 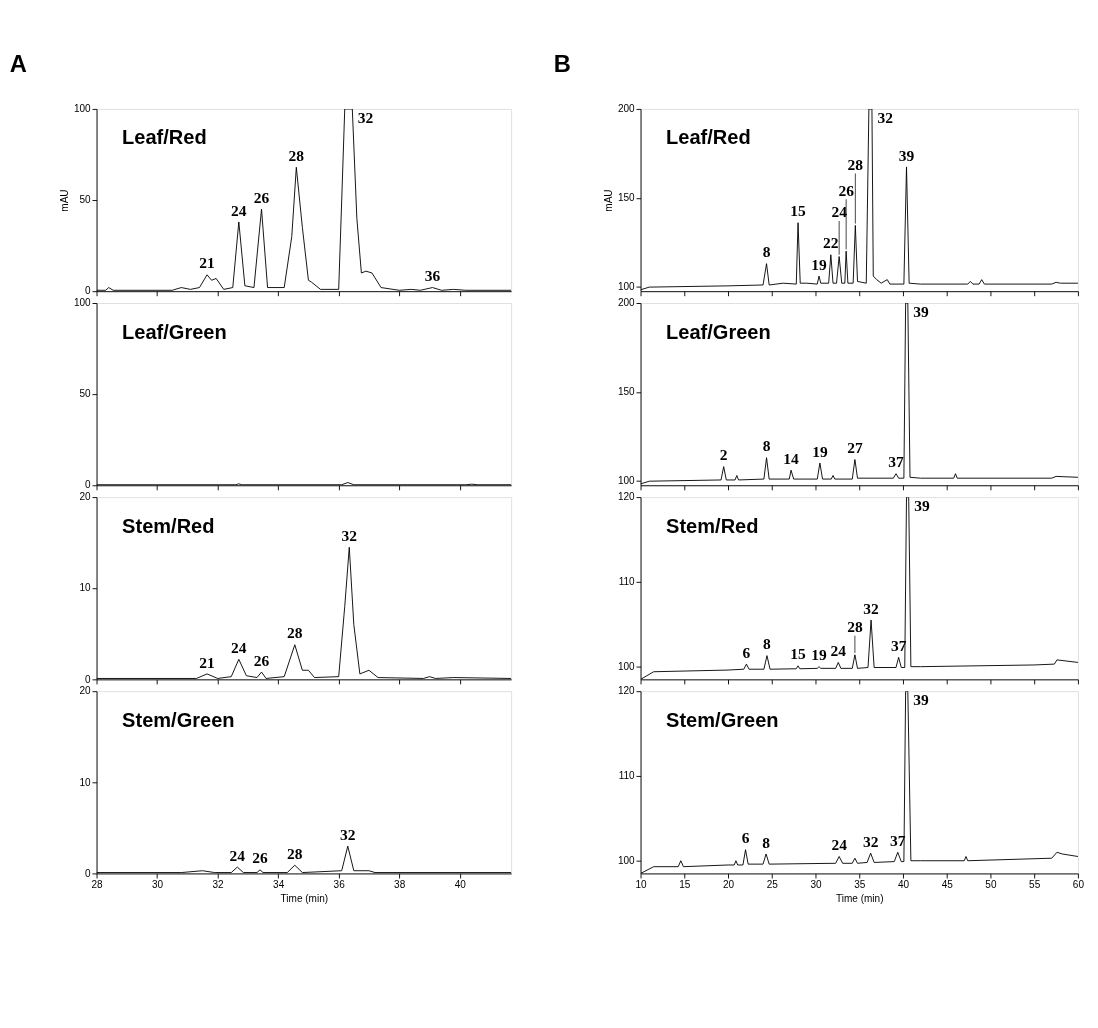 I want to click on x-tick-label: 45, so click(x=947, y=885).